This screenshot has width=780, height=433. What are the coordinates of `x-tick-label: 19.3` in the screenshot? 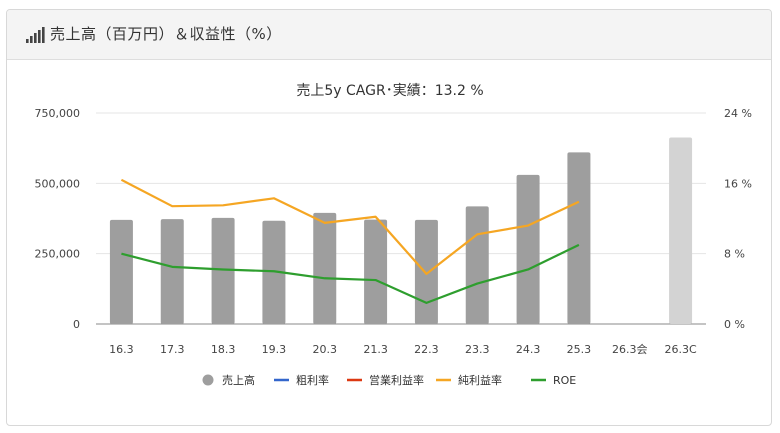 It's located at (274, 349).